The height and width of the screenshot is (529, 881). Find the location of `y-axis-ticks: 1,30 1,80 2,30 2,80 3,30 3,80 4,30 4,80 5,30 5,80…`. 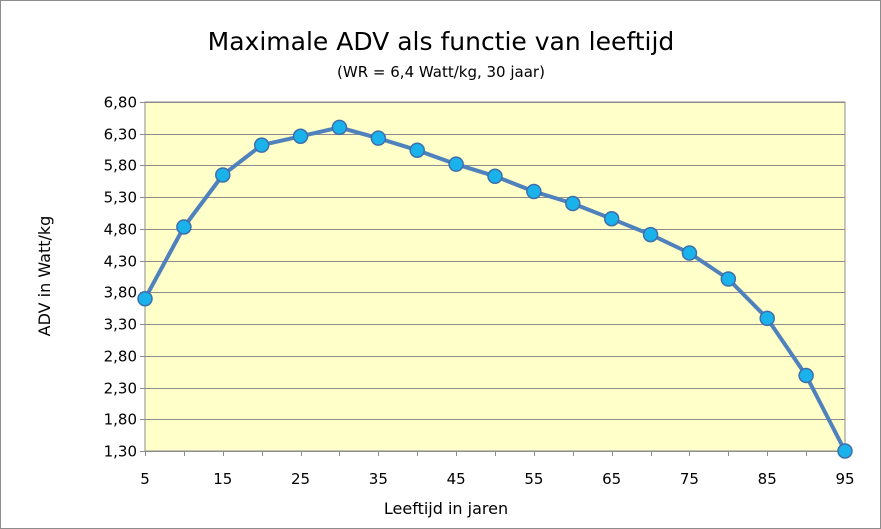

y-axis-ticks: 1,30 1,80 2,30 2,80 3,30 3,80 4,30 4,80 5,30 5,80… is located at coordinates (120, 277).